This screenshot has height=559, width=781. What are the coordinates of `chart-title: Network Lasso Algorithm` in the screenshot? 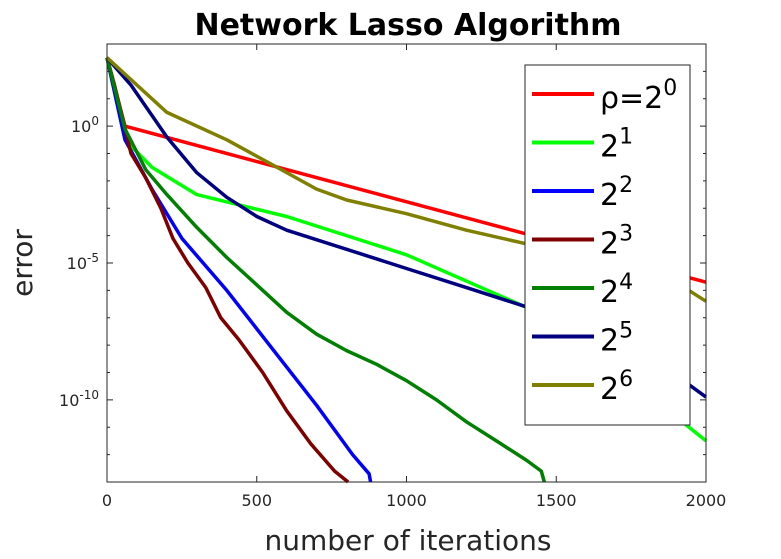 It's located at (407, 25).